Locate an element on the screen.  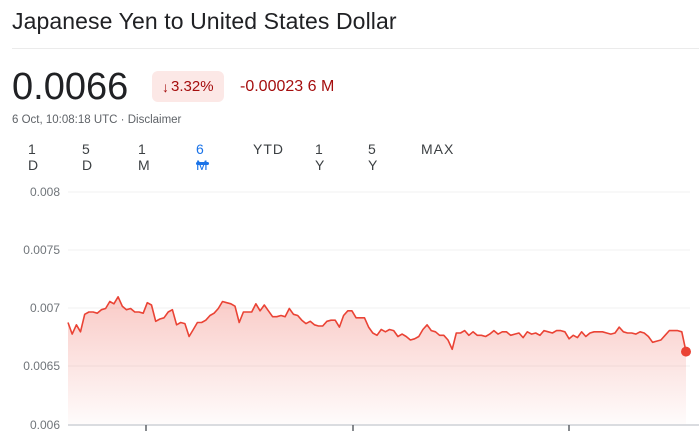
tab-ytd: YTD is located at coordinates (268, 149).